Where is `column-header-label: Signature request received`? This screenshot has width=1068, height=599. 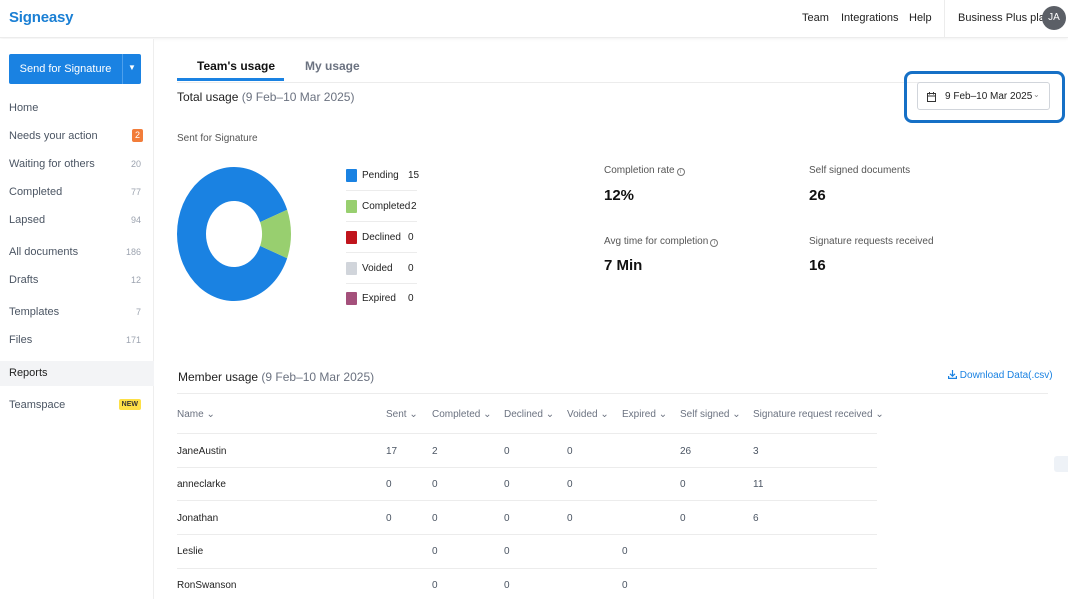 column-header-label: Signature request received is located at coordinates (813, 414).